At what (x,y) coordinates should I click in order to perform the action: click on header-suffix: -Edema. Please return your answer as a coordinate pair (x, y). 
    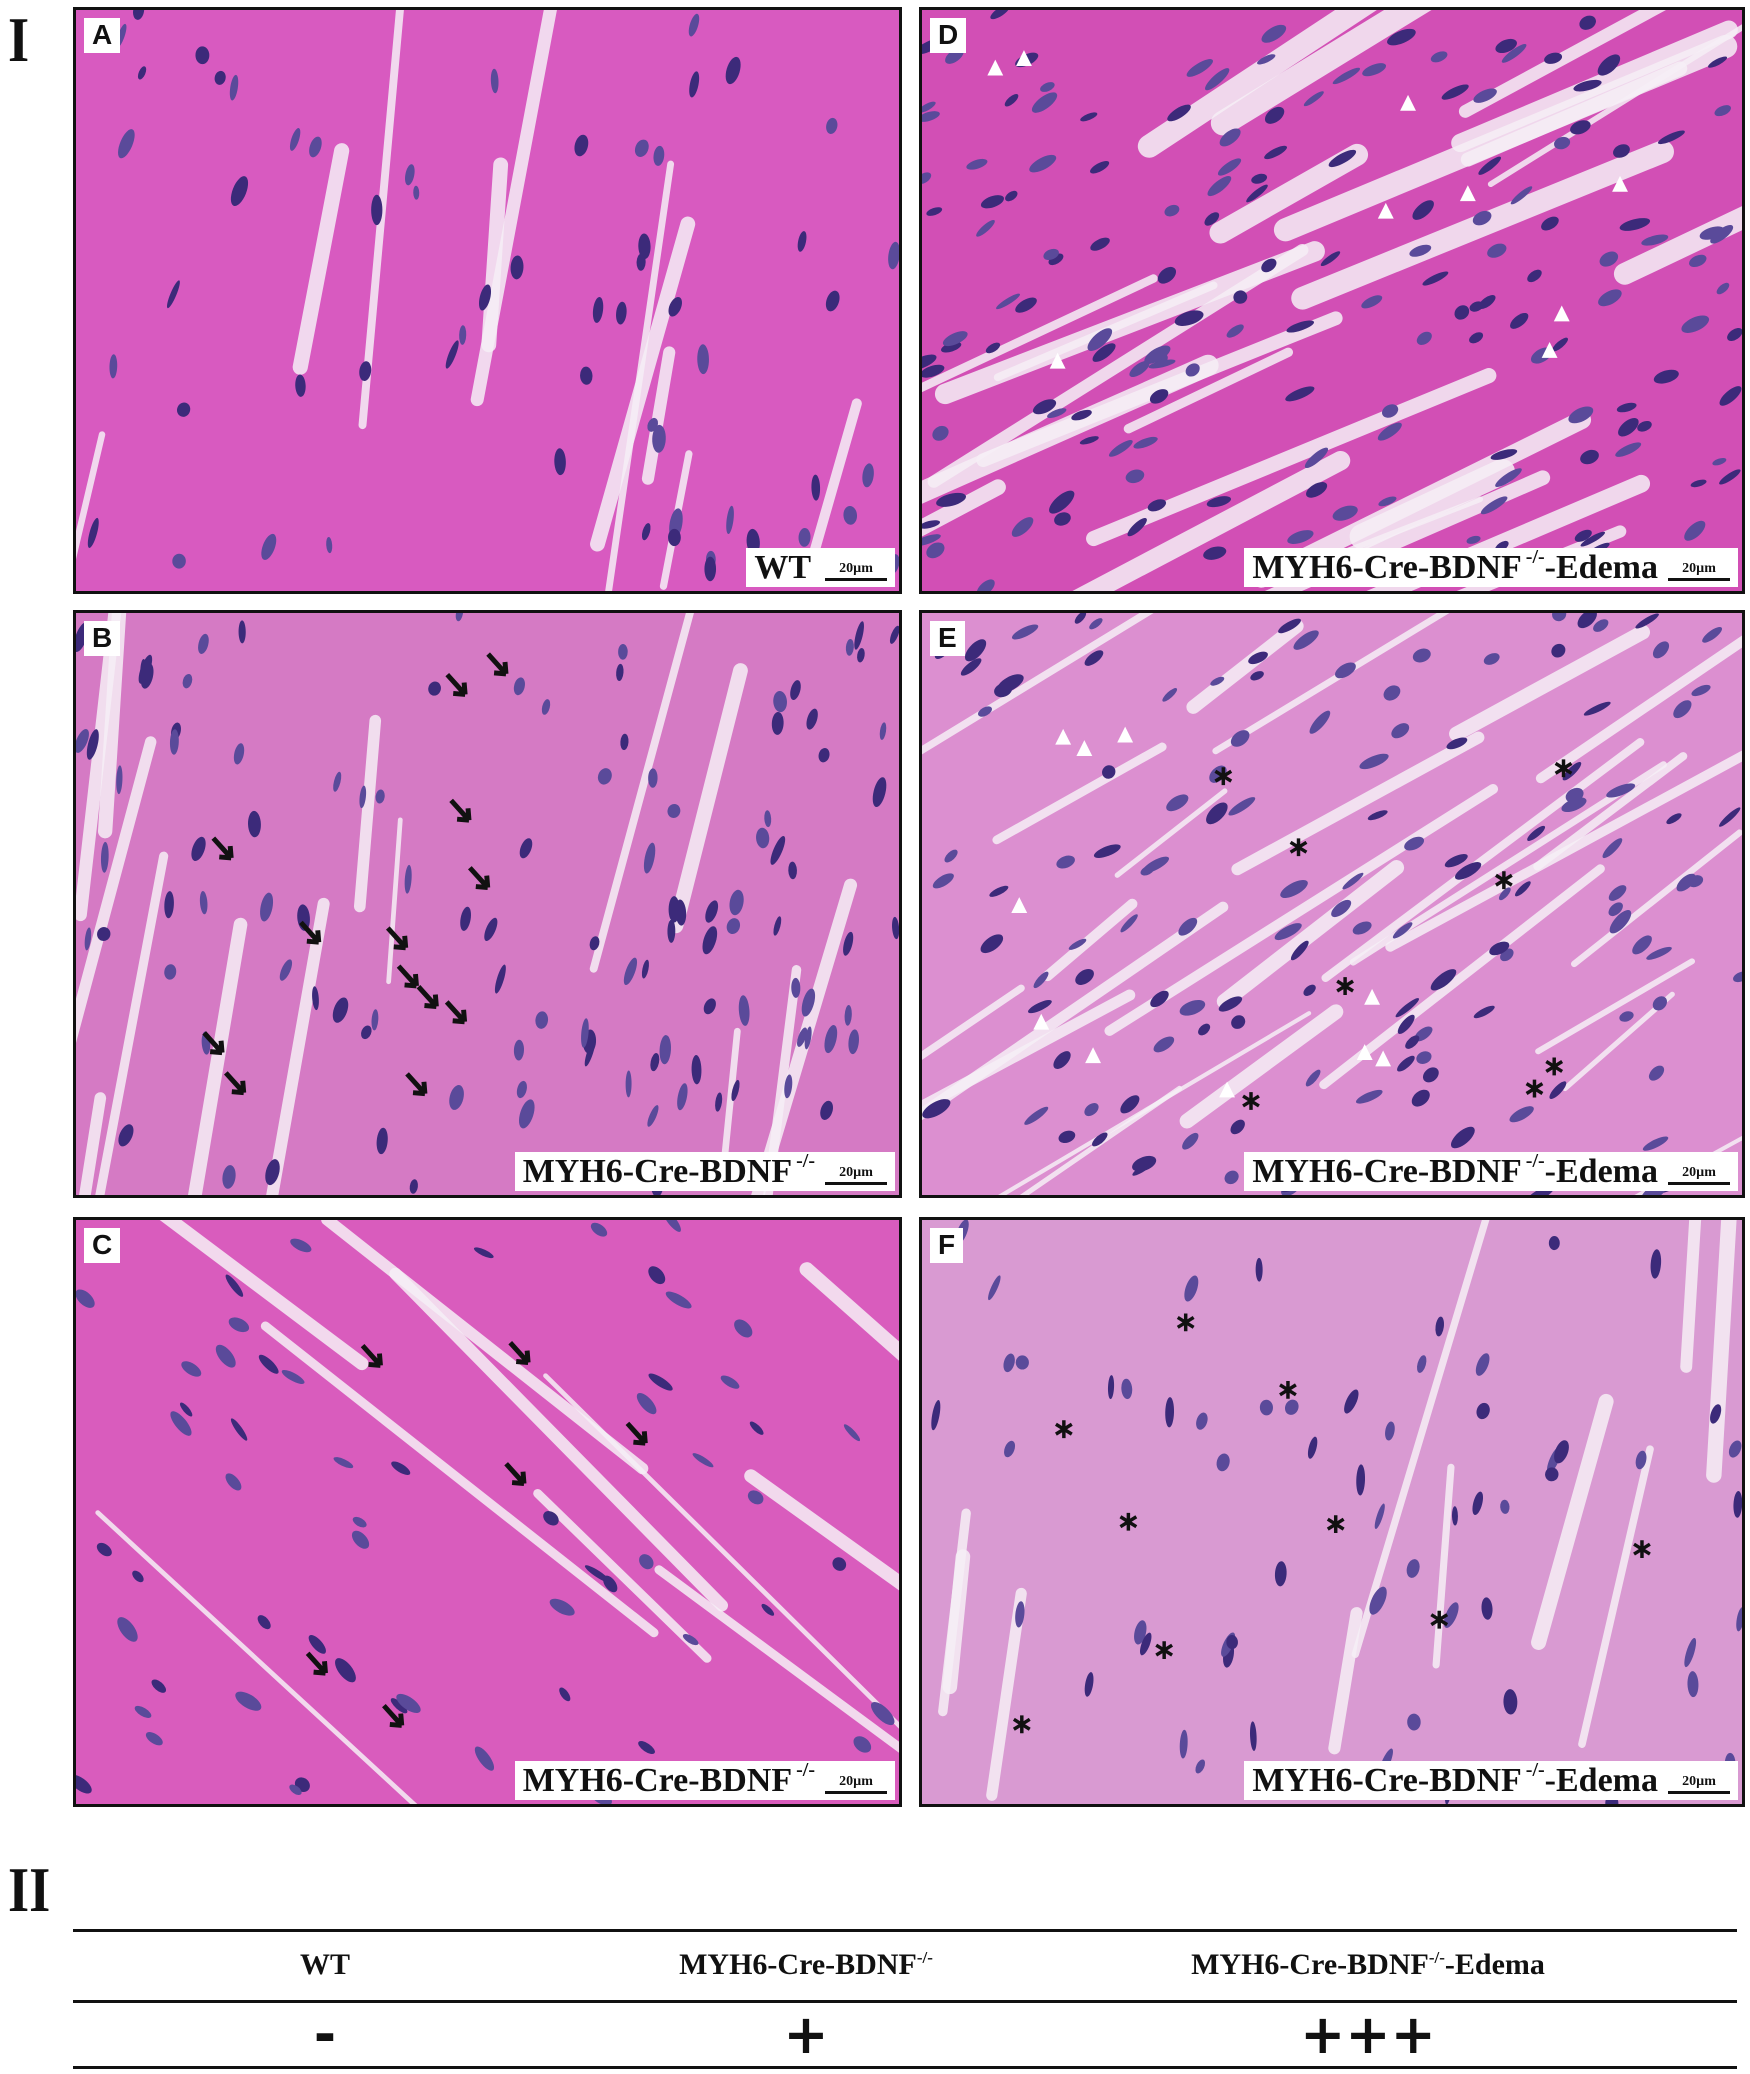
    Looking at the image, I should click on (1494, 1964).